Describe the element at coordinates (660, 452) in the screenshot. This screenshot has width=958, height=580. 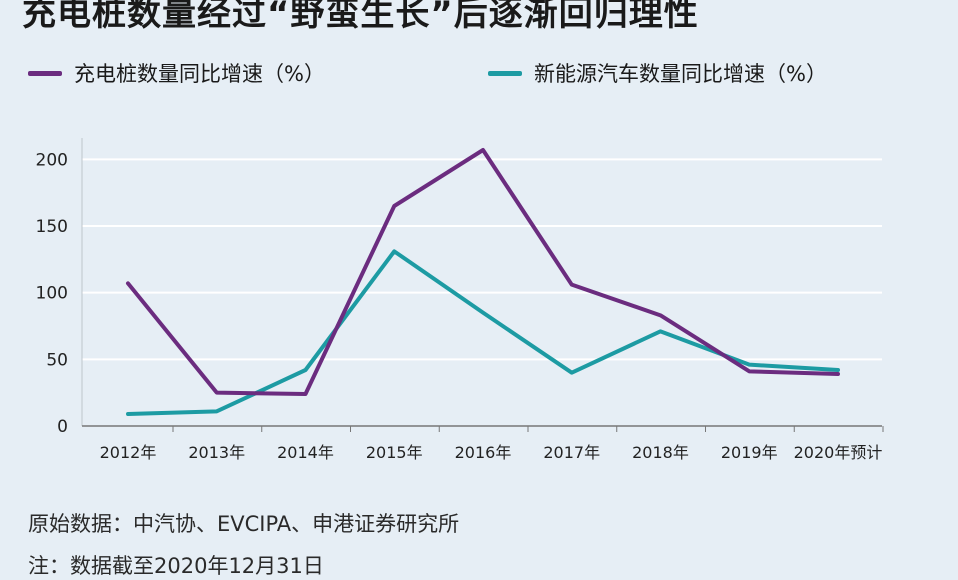
I see `x-tick-label: 2018年` at that location.